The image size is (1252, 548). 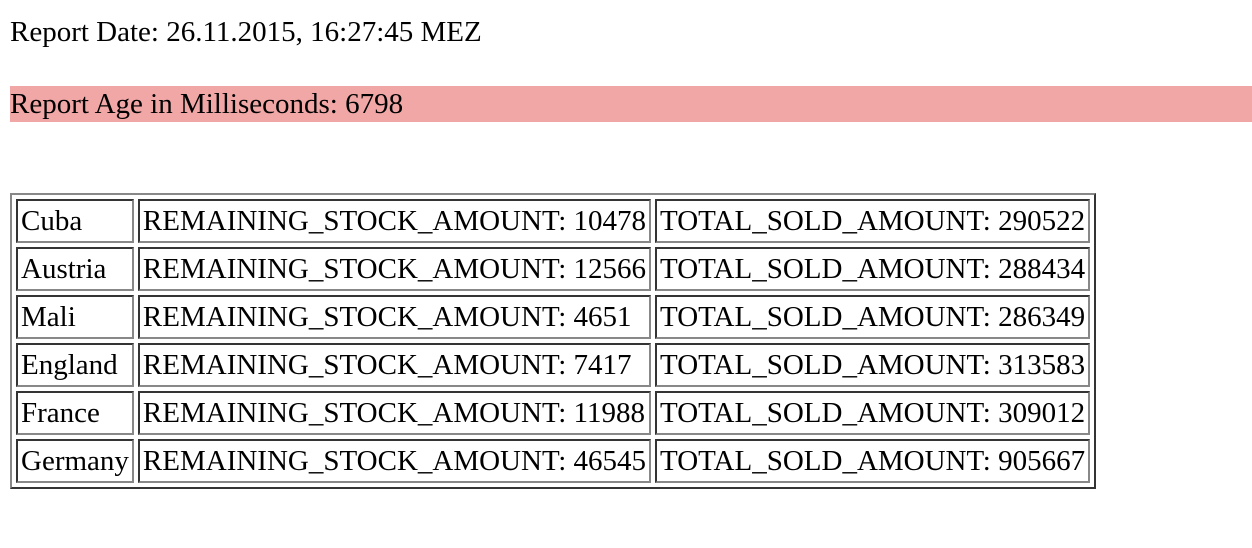 What do you see at coordinates (246, 32) in the screenshot?
I see `report-date: Report Date: 26.11.2015, 16:27:45 MEZ` at bounding box center [246, 32].